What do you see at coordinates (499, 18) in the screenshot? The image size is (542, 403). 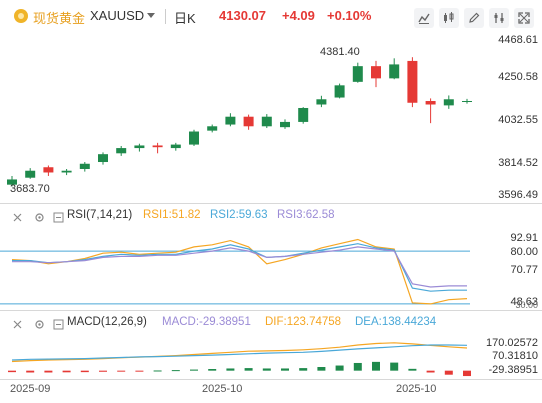 I see `indicator-icon` at bounding box center [499, 18].